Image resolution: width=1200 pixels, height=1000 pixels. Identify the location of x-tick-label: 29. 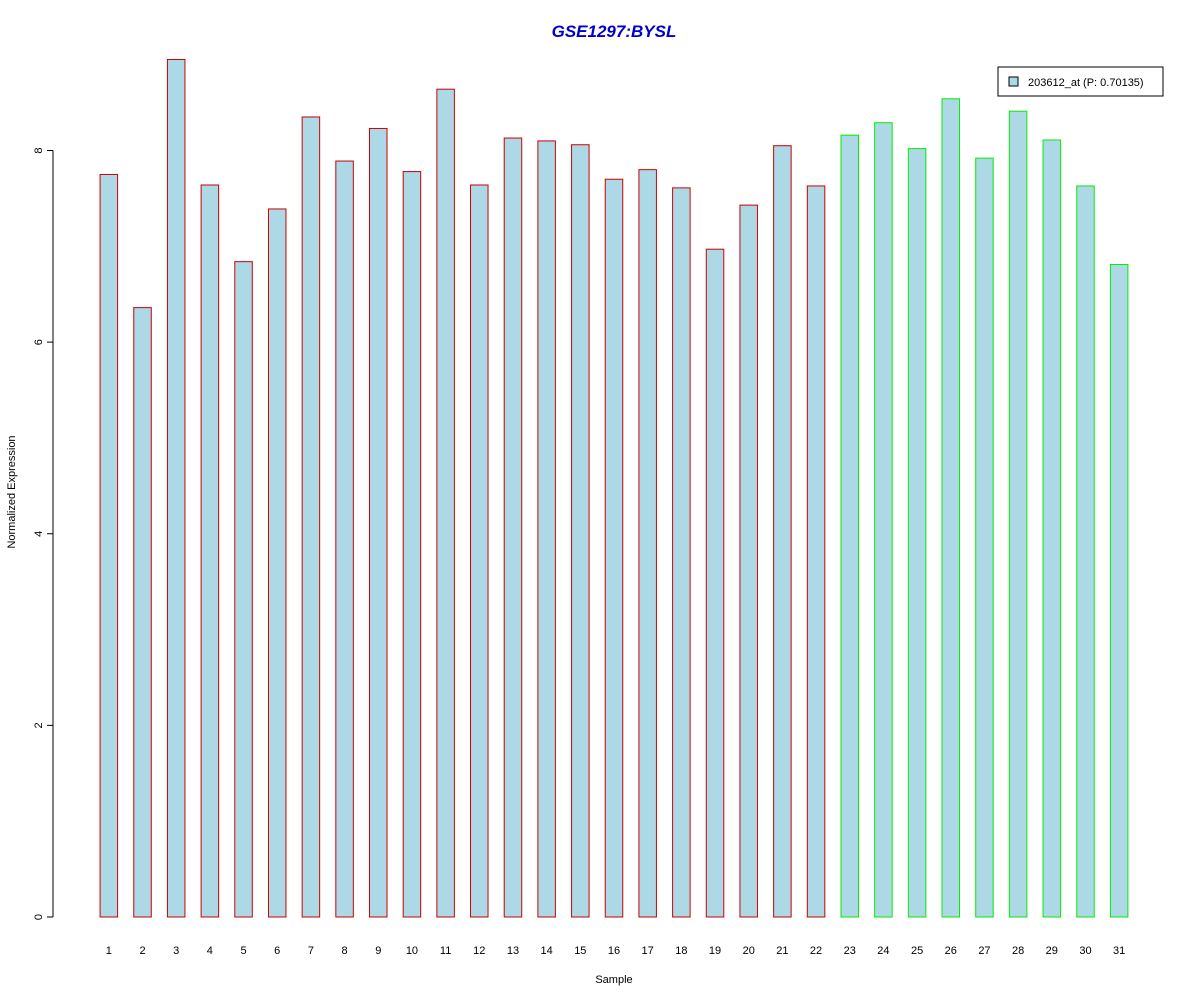
(1052, 951).